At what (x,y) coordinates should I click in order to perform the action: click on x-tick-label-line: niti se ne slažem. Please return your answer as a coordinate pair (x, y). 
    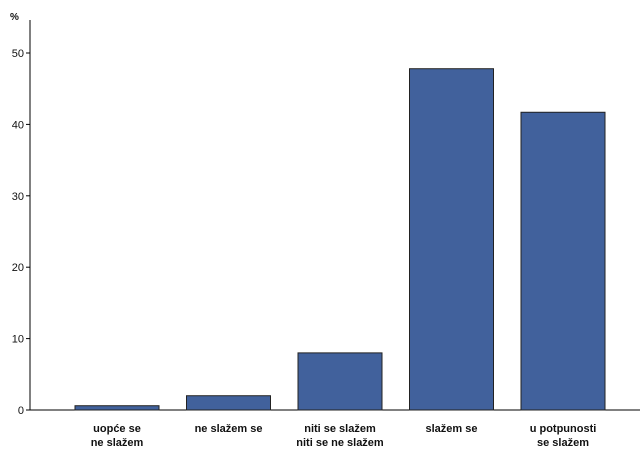
    Looking at the image, I should click on (340, 443).